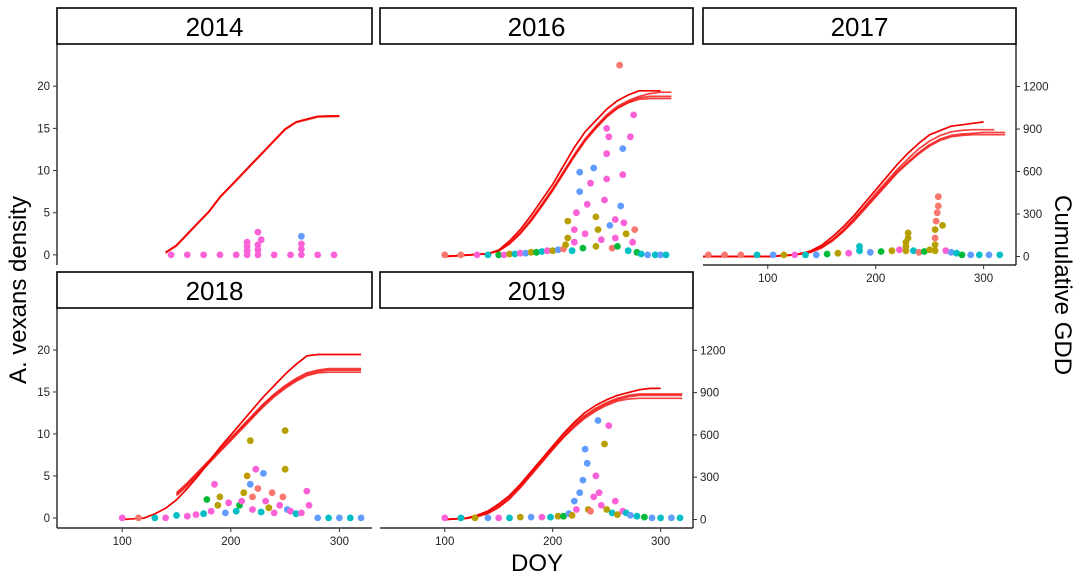 Image resolution: width=1088 pixels, height=583 pixels. Describe the element at coordinates (713, 351) in the screenshot. I see `y2-tick-label-2019-1200: 1200` at that location.